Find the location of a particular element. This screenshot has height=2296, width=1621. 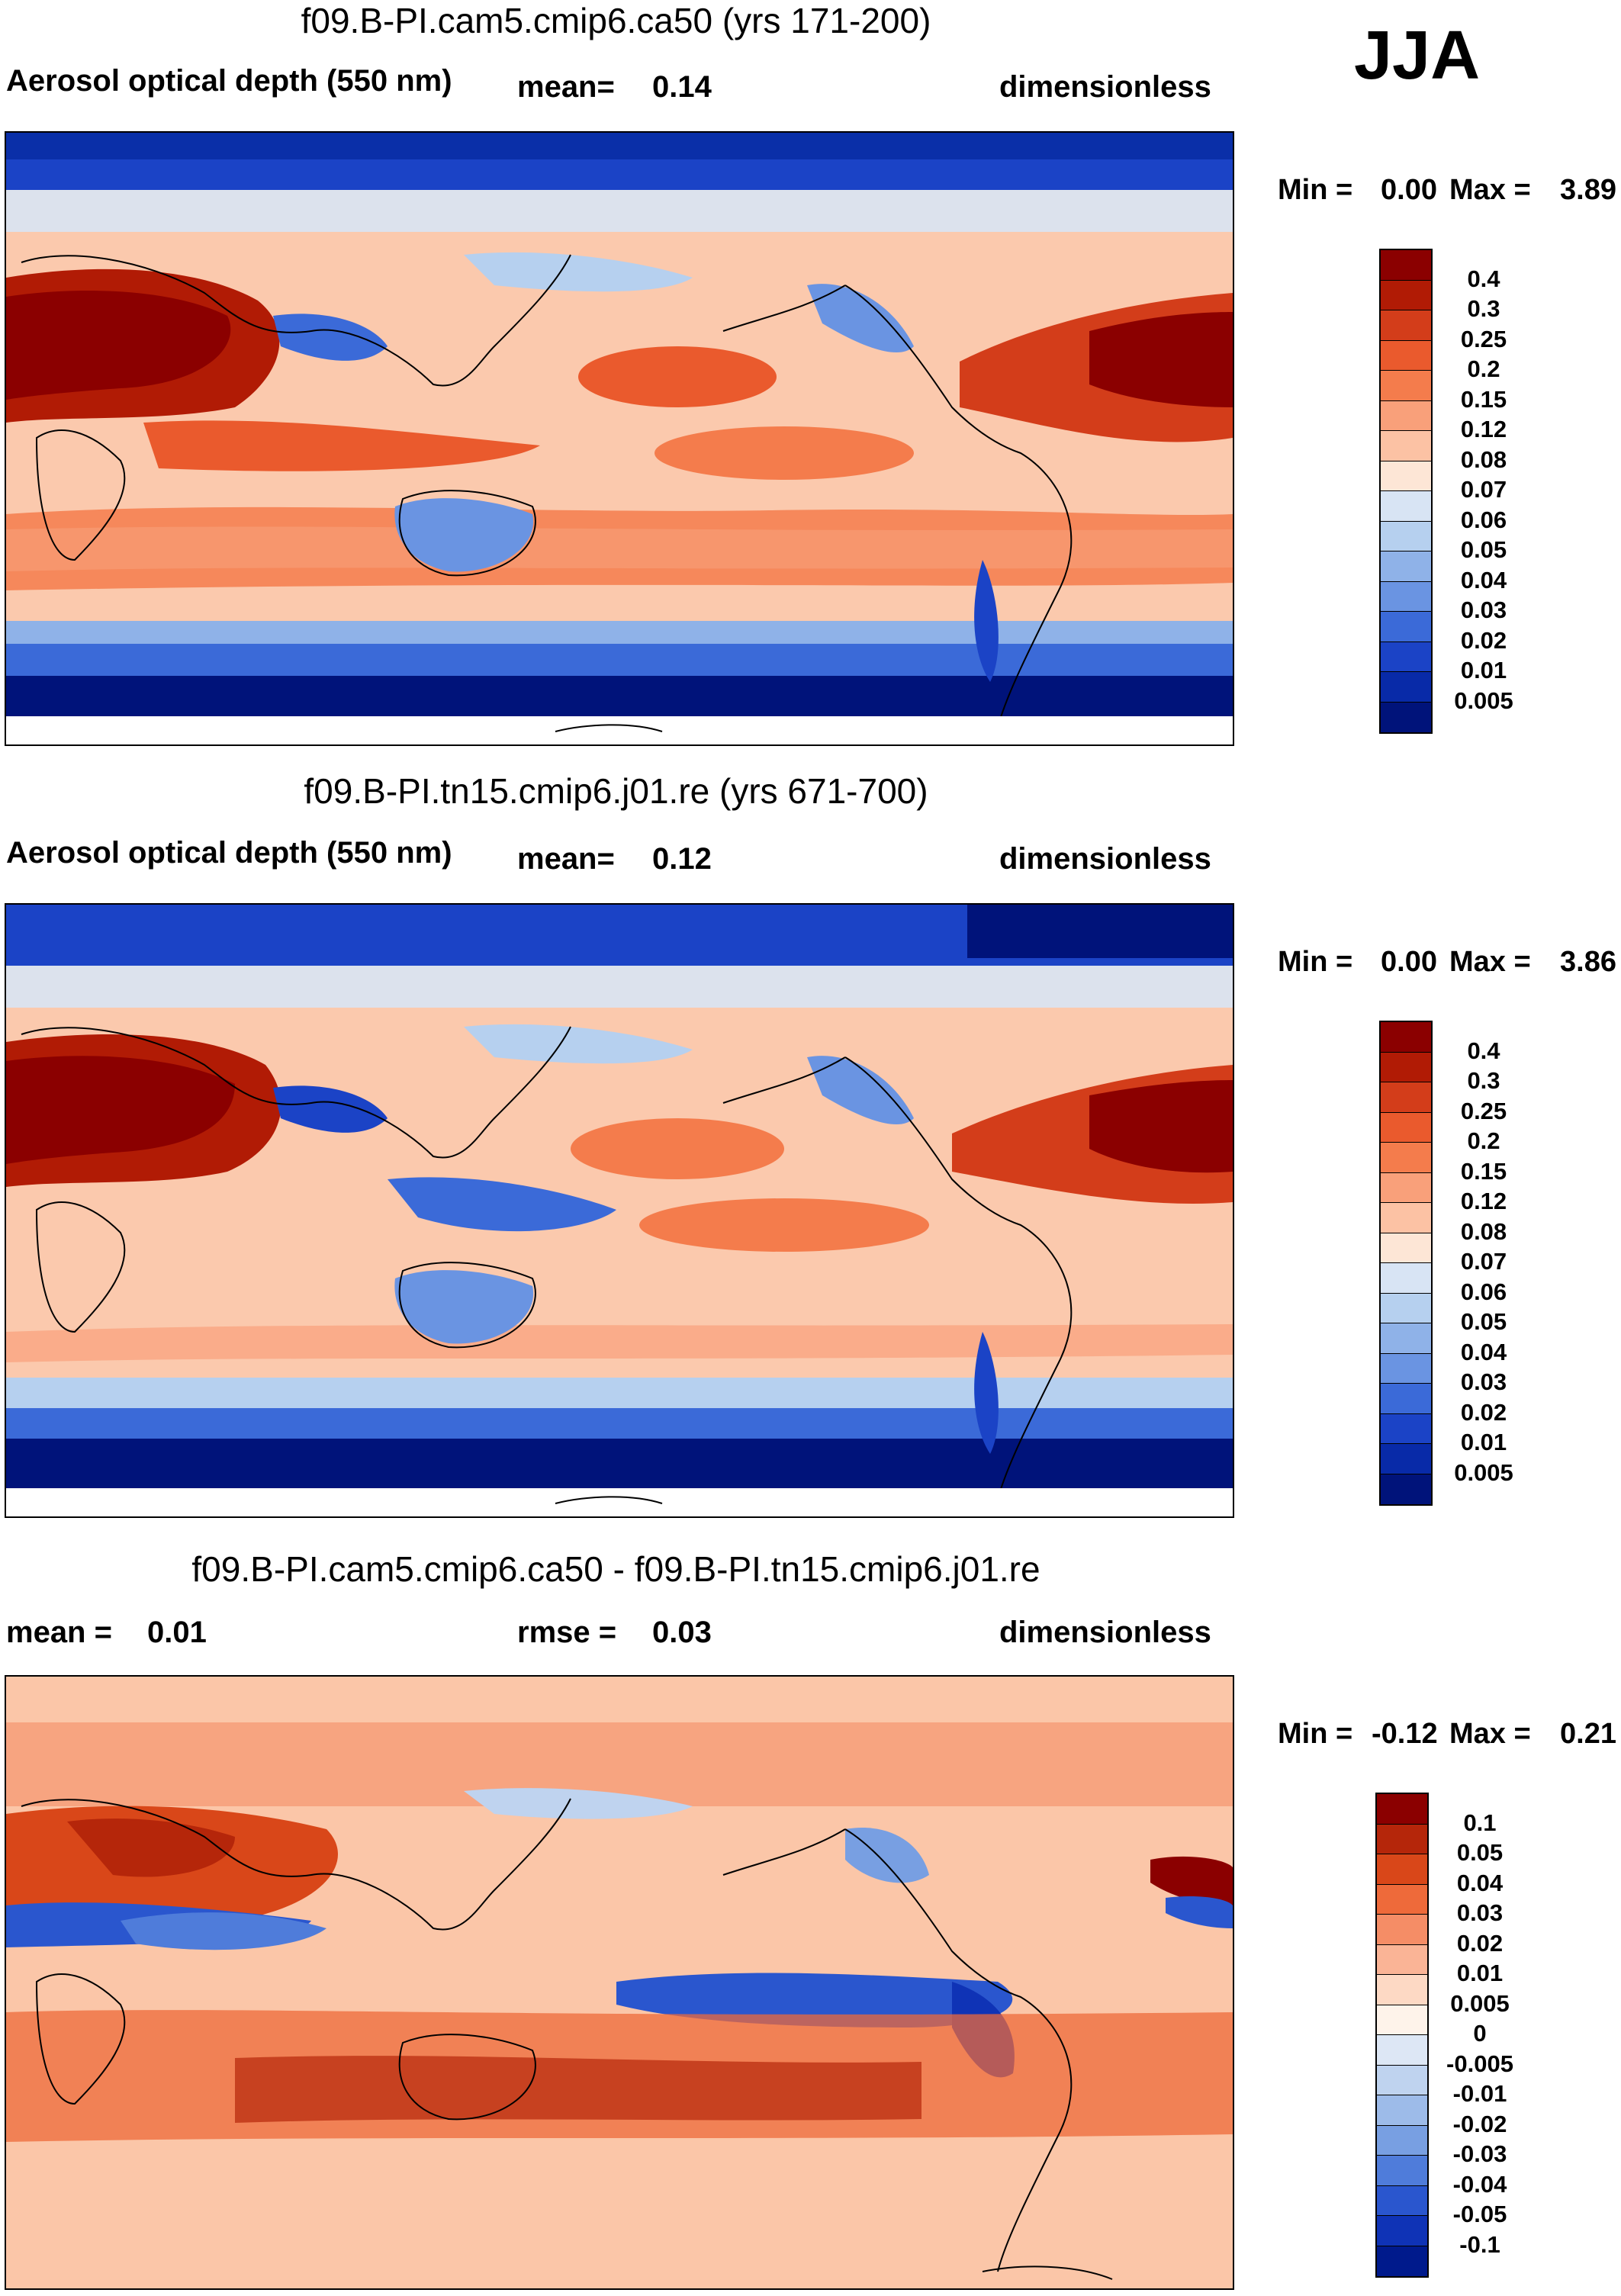

south-band-light is located at coordinates (619, 1395).